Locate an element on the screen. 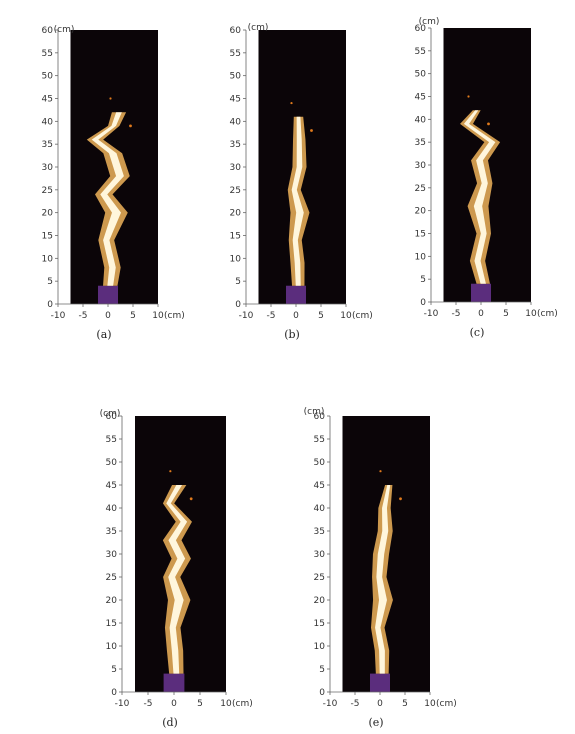 This screenshot has width=575, height=734. panel-label: (a) is located at coordinates (103, 334).